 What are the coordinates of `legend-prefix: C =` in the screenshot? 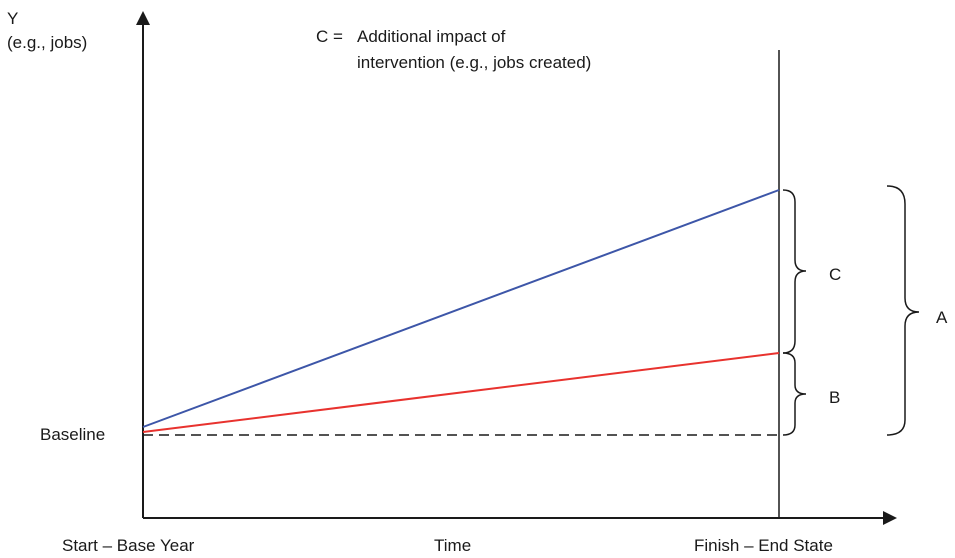 It's located at (329, 36).